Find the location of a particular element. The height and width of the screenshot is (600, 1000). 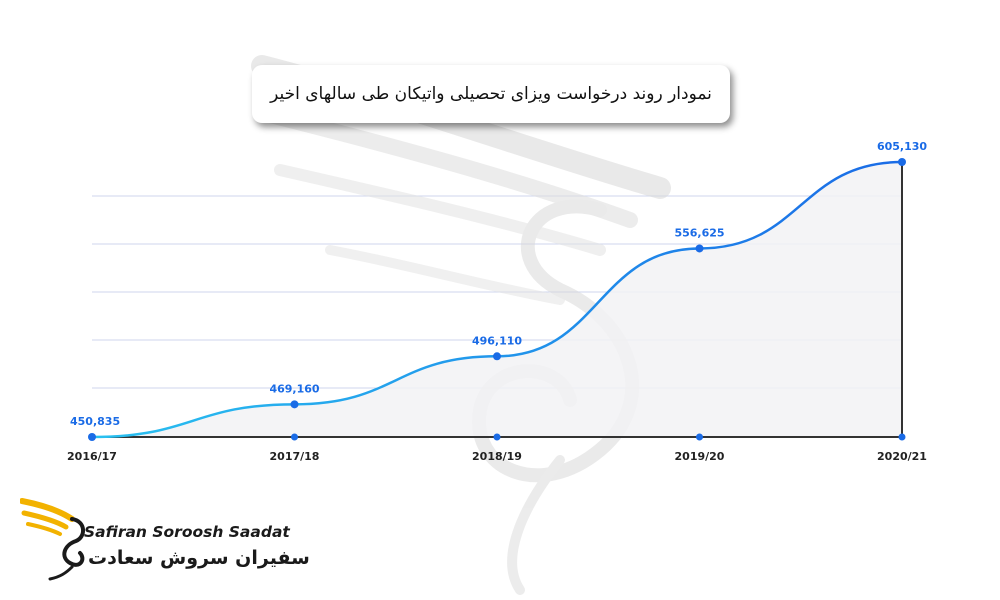

x-tick-label: 2016/17 is located at coordinates (92, 456).